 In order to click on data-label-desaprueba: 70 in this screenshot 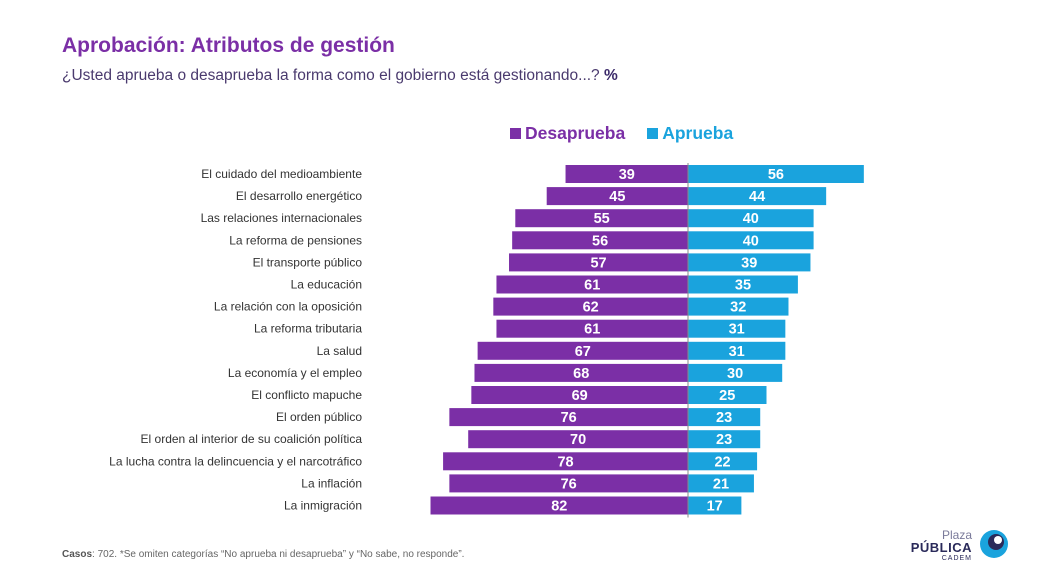, I will do `click(578, 440)`.